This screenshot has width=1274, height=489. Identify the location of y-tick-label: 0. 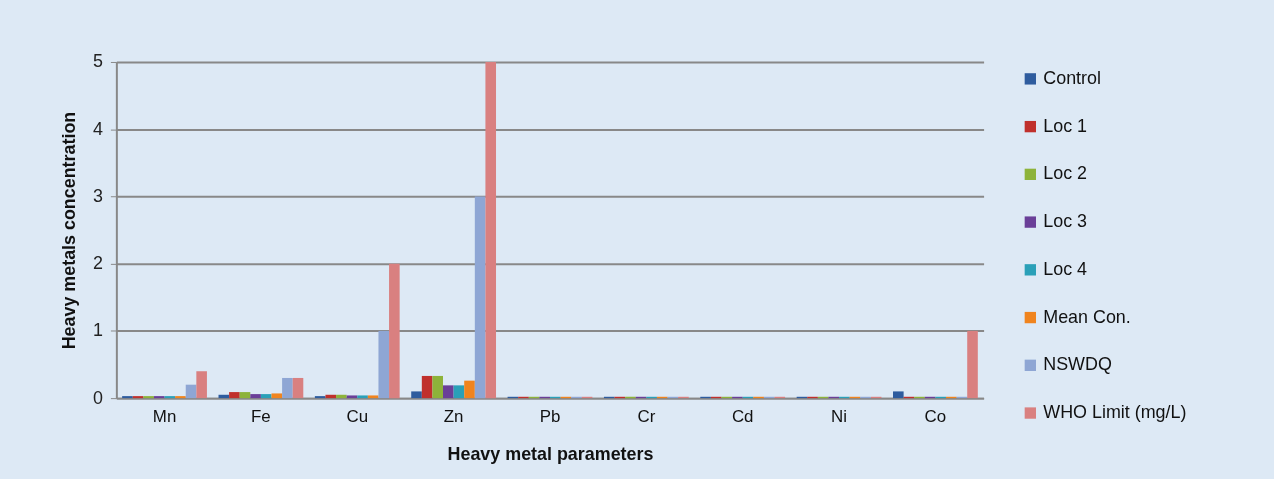
(97, 397).